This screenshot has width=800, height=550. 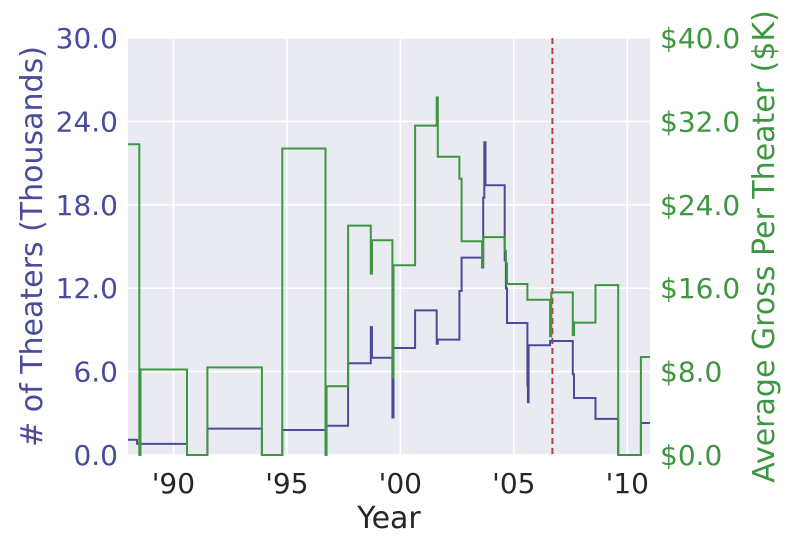 What do you see at coordinates (173, 483) in the screenshot?
I see `x-tick-label: '90` at bounding box center [173, 483].